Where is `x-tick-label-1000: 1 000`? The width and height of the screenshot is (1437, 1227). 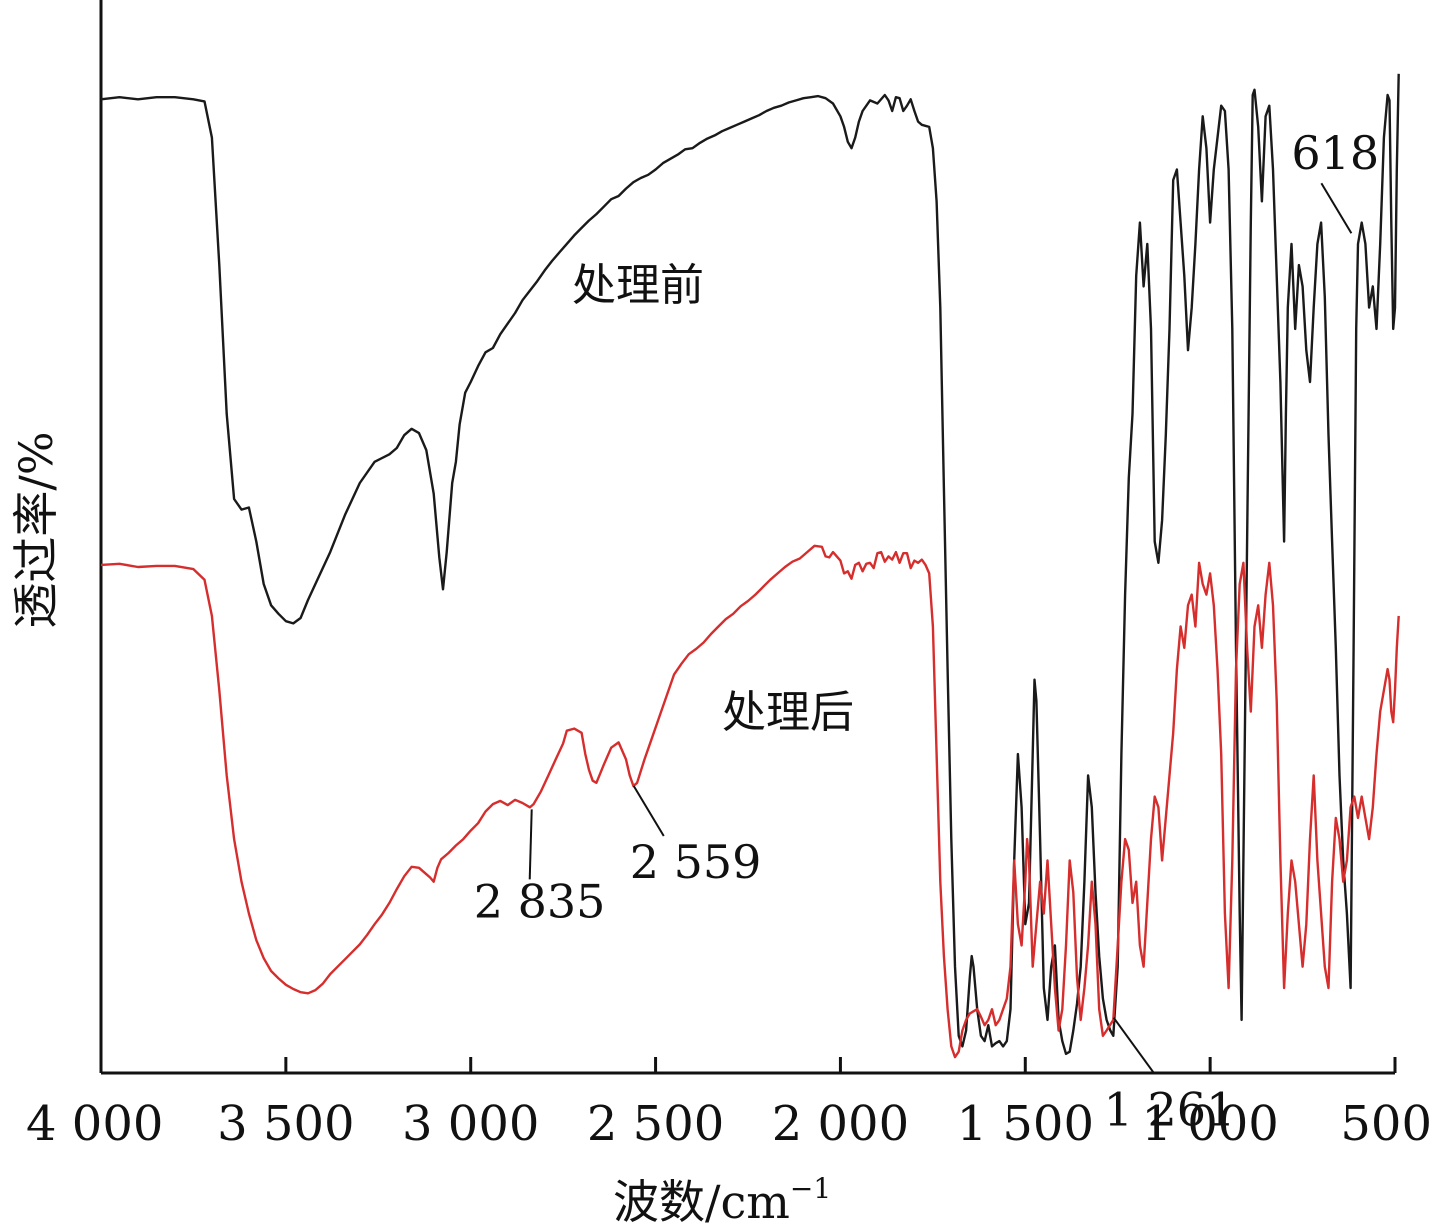
x-tick-label-1000: 1 000 is located at coordinates (1209, 1124).